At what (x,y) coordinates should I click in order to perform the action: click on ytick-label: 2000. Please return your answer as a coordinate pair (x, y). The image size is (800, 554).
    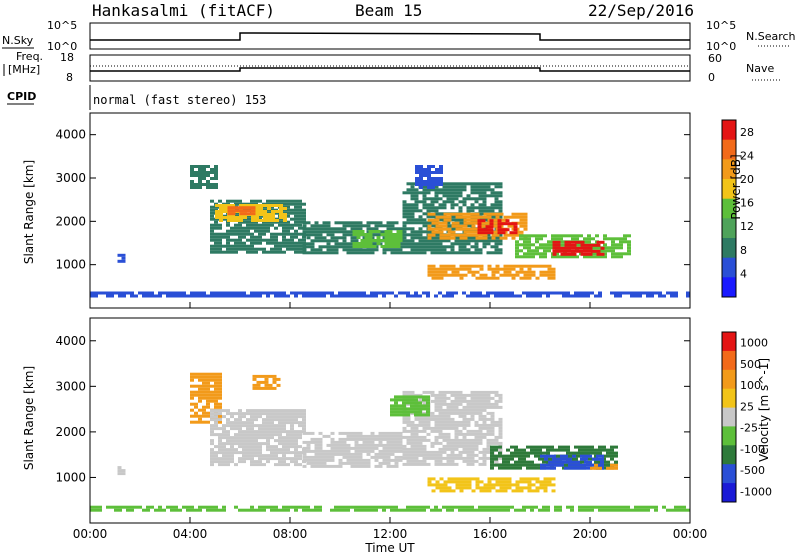
    Looking at the image, I should click on (70, 432).